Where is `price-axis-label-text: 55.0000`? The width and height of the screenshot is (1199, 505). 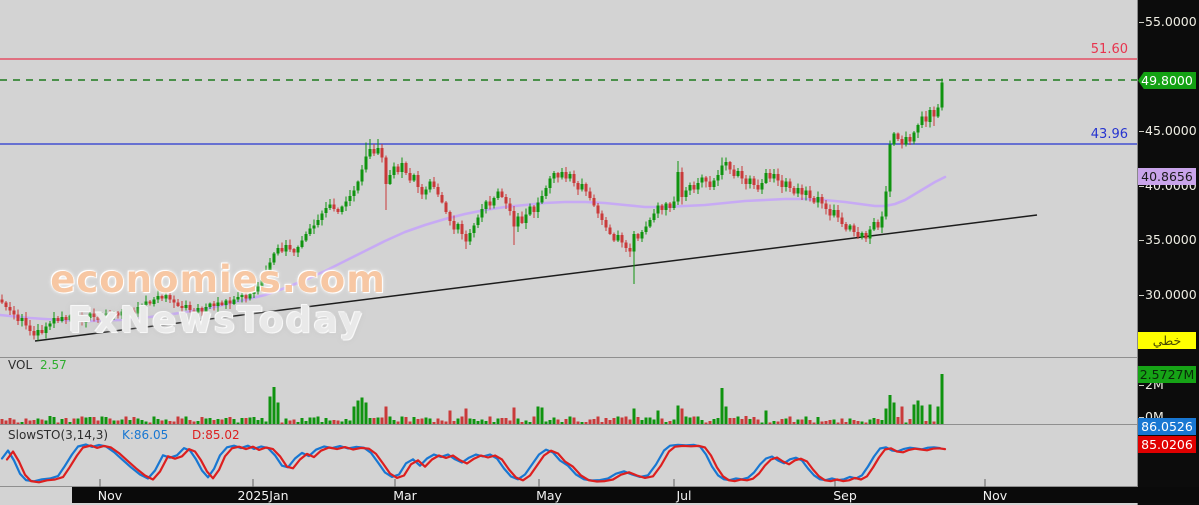
price-axis-label-text: 55.0000 is located at coordinates (1171, 21).